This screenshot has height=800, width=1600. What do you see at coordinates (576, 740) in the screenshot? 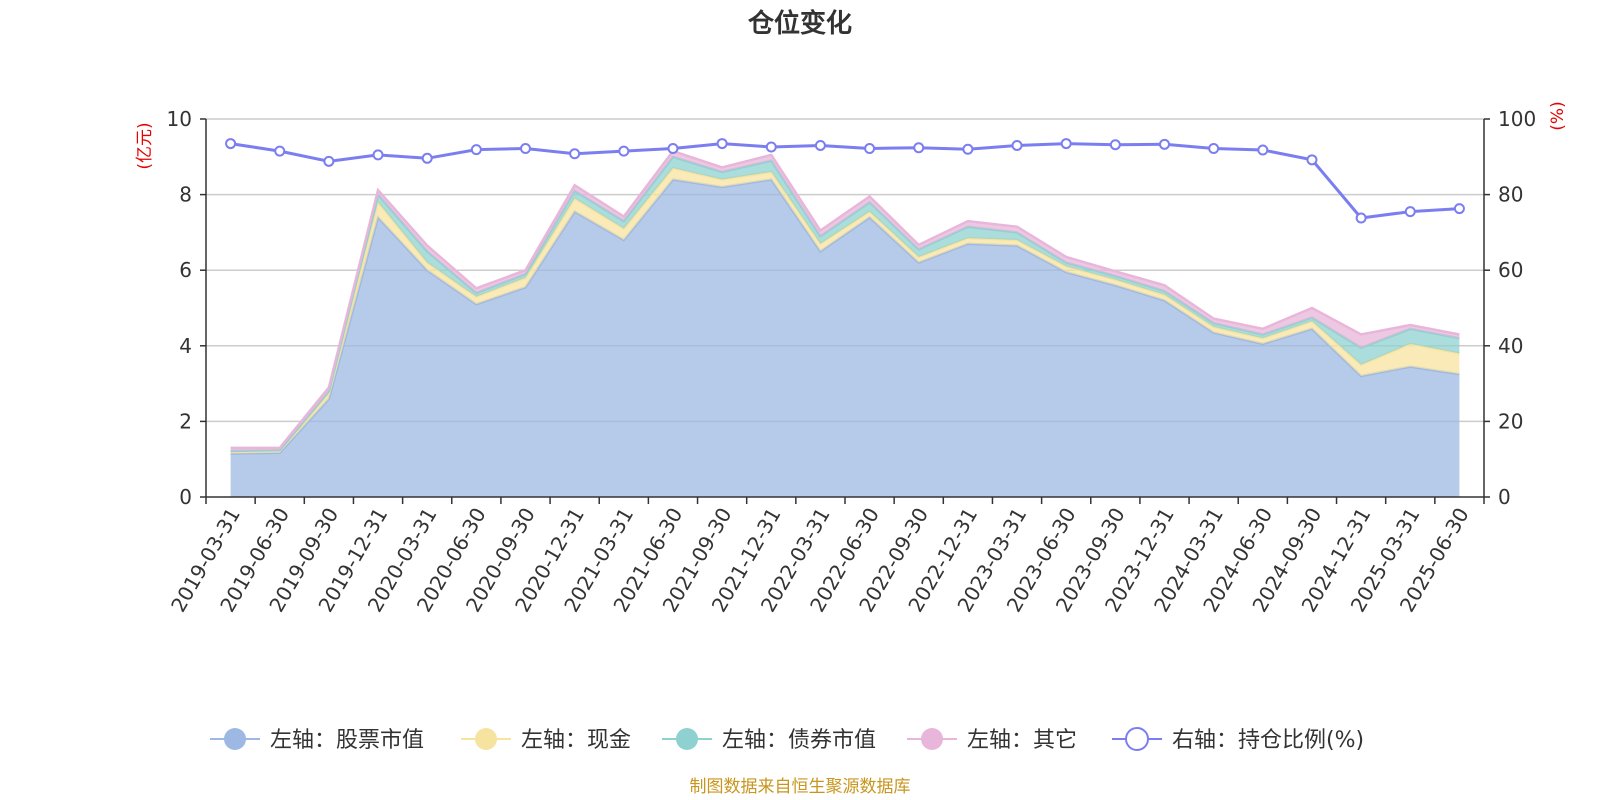
I see `legend-label: 左轴：现金` at bounding box center [576, 740].